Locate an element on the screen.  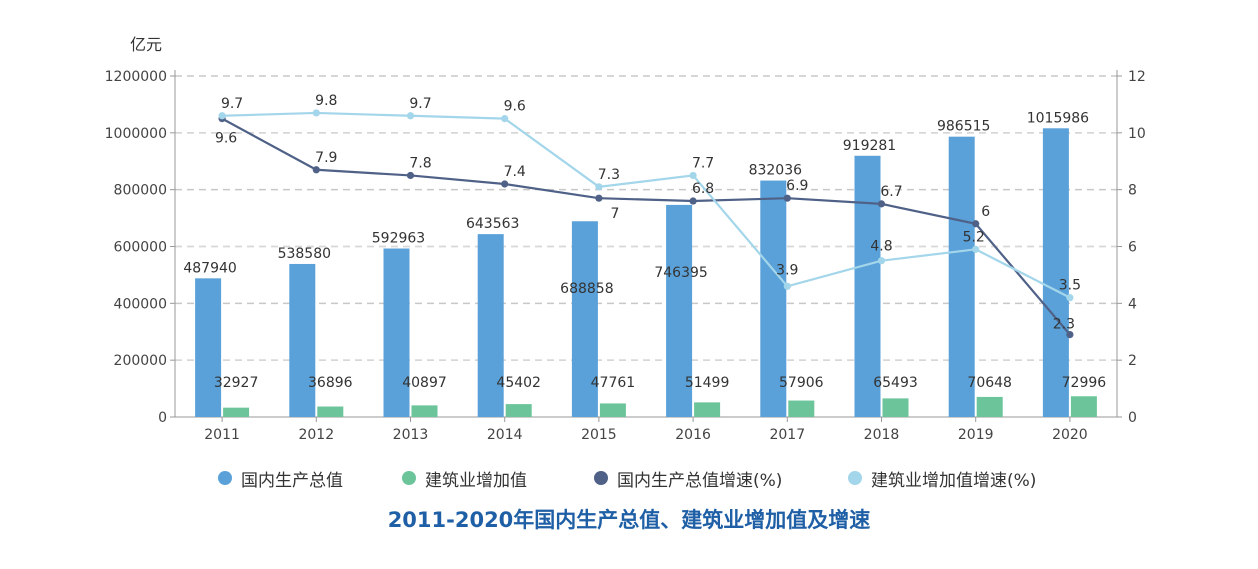
label-construction: 32927 is located at coordinates (236, 383).